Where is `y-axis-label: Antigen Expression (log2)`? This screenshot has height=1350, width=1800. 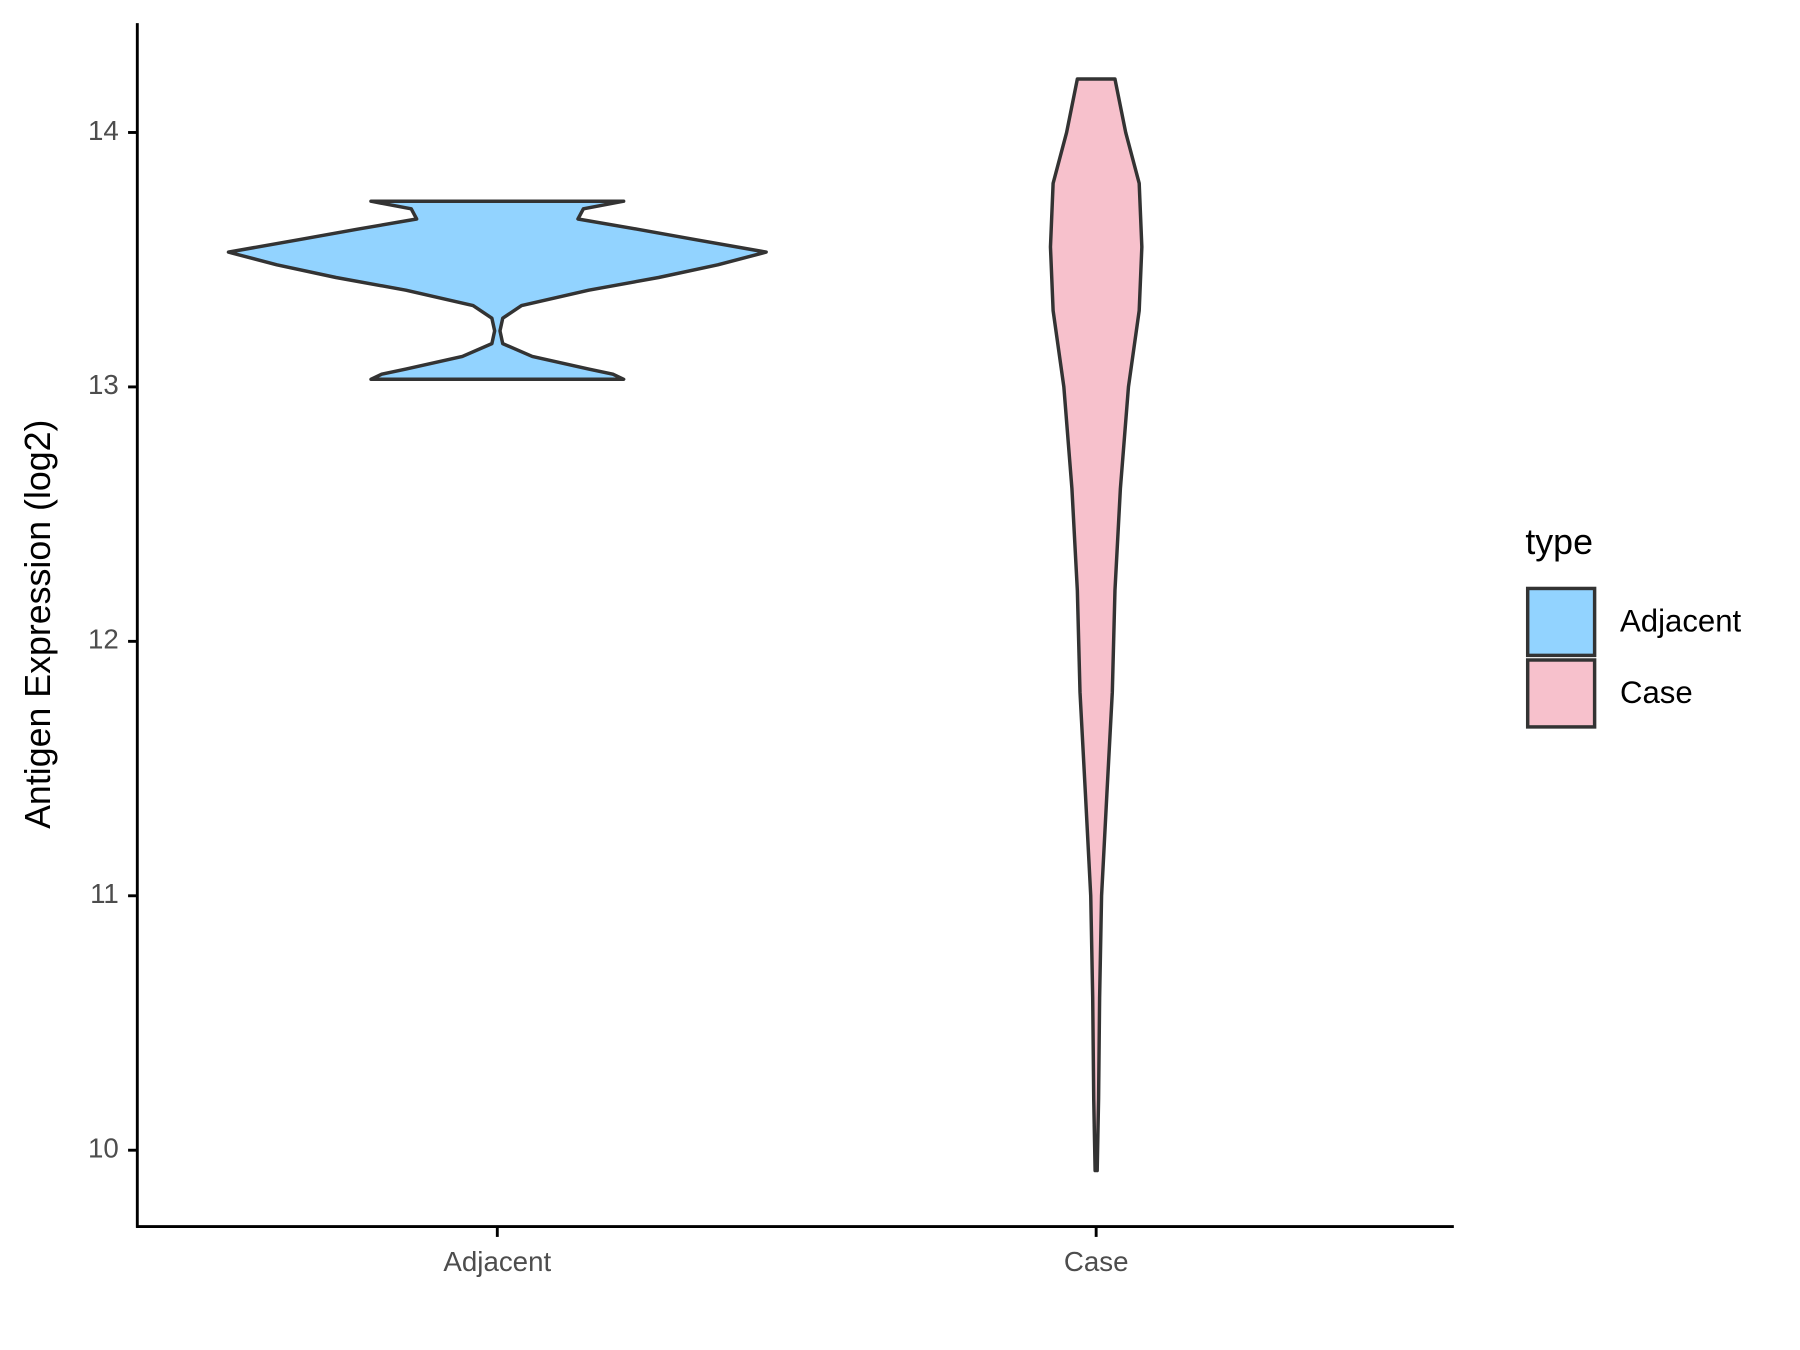
y-axis-label: Antigen Expression (log2) is located at coordinates (38, 624).